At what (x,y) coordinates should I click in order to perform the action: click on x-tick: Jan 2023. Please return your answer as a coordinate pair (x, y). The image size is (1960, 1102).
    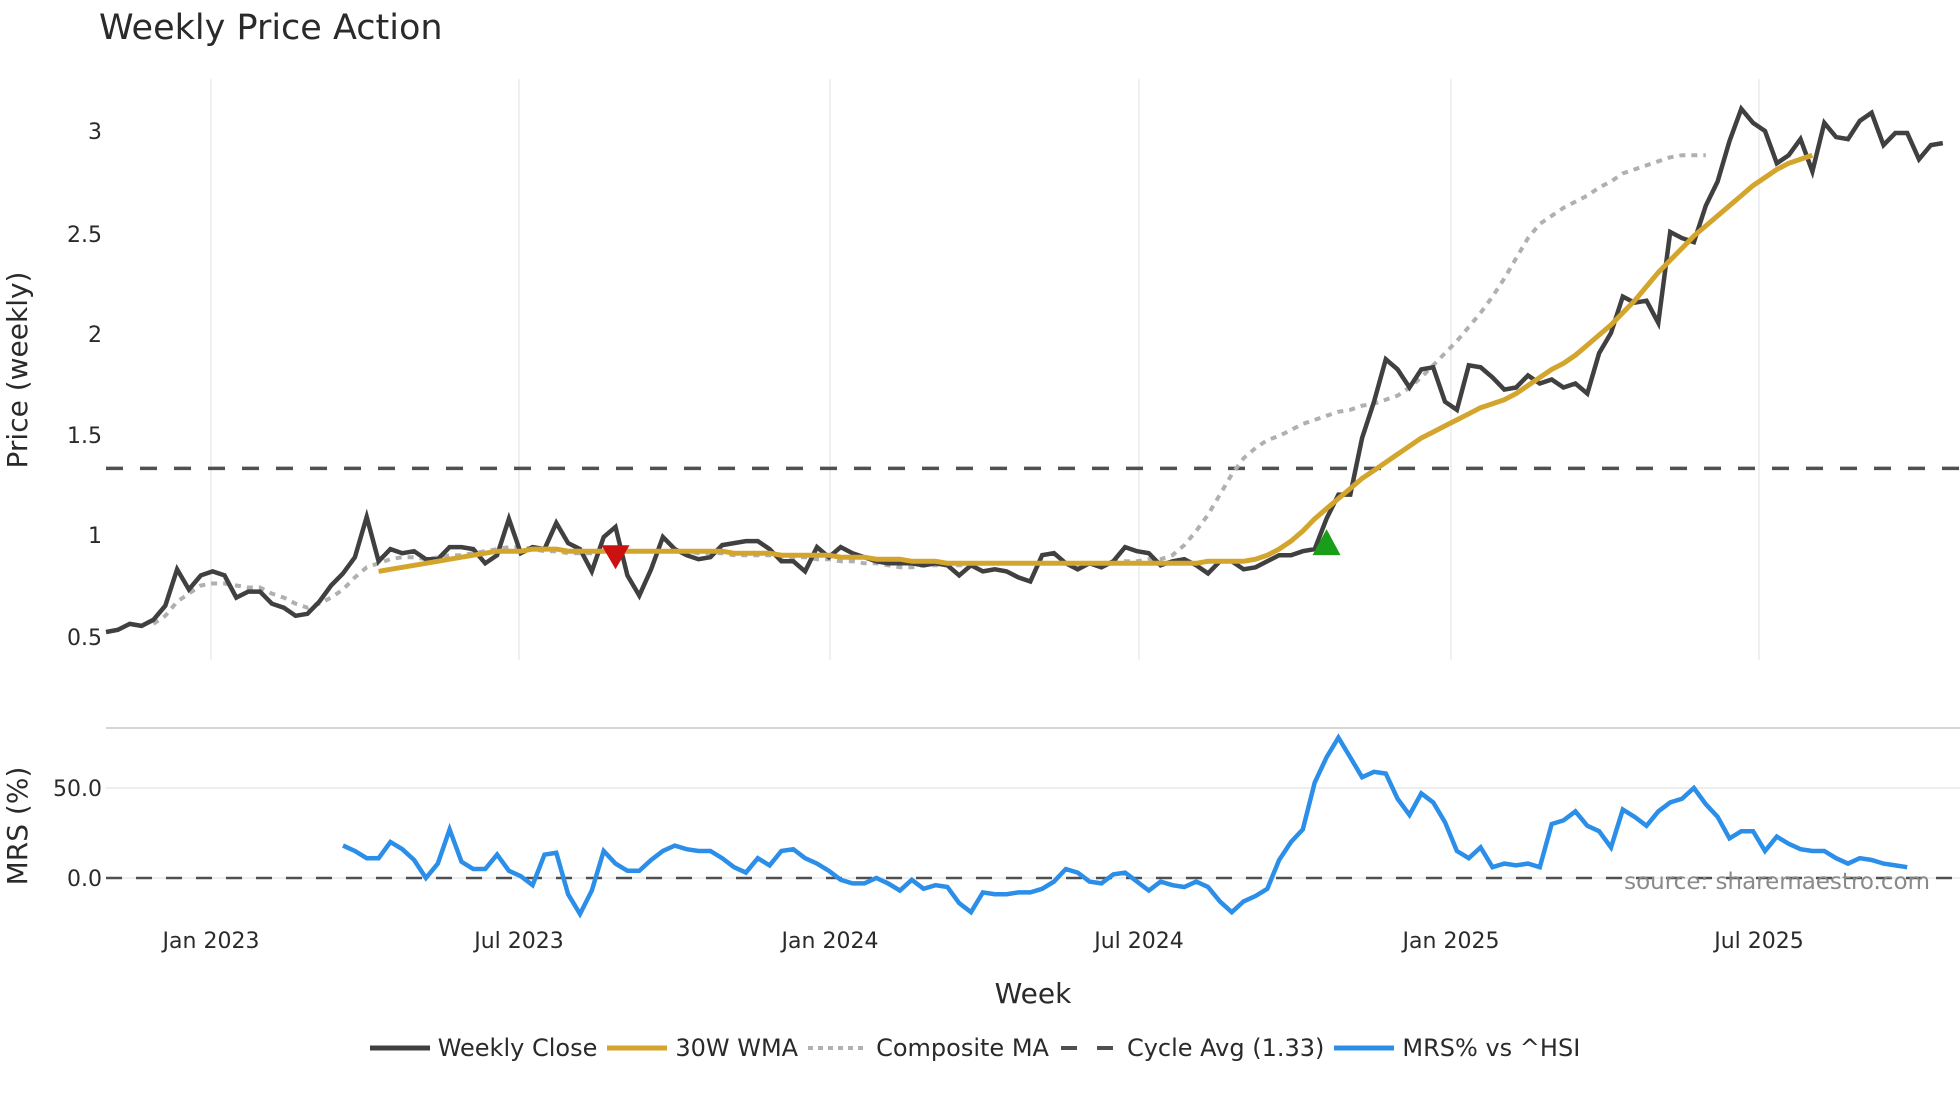
    Looking at the image, I should click on (210, 941).